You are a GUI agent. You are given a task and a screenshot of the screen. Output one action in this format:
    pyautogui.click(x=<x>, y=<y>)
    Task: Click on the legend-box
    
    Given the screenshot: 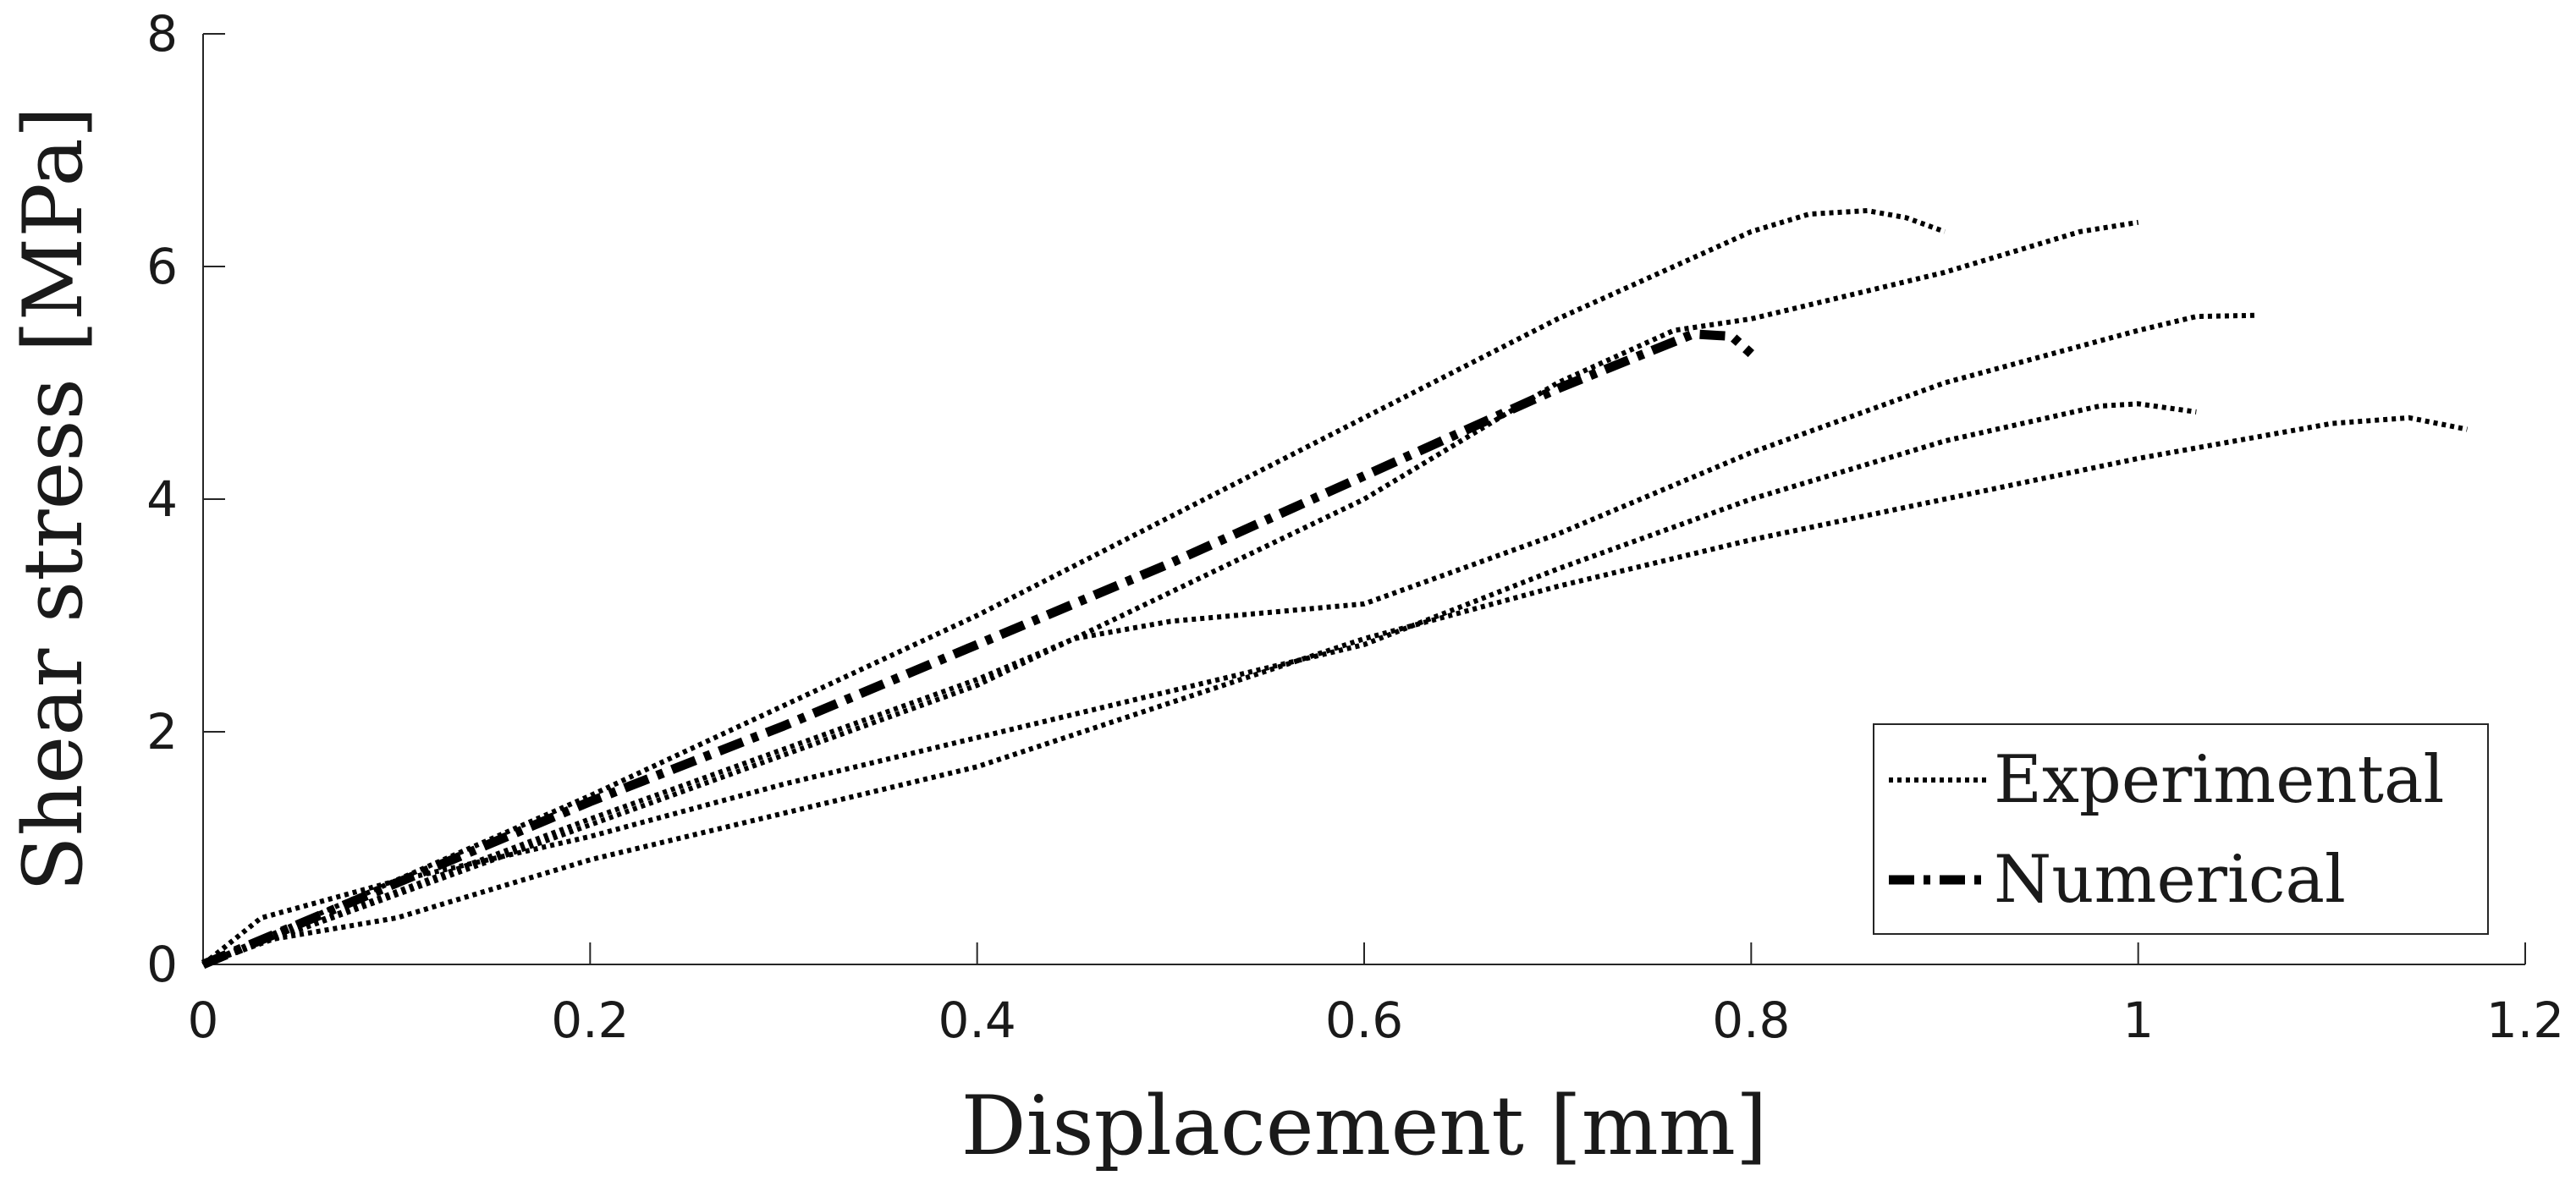 What is the action you would take?
    pyautogui.click(x=2181, y=829)
    